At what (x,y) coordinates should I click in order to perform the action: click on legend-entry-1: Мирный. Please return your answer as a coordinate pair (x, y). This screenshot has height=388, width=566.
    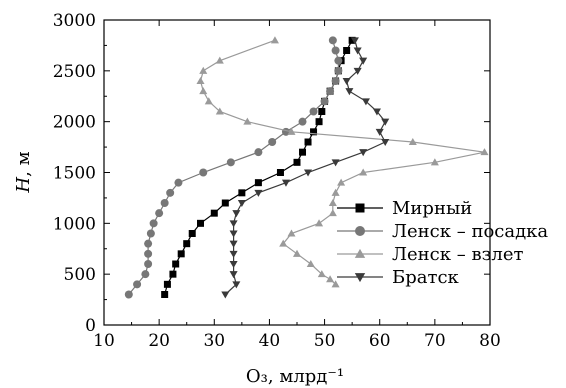
    Looking at the image, I should click on (404, 208).